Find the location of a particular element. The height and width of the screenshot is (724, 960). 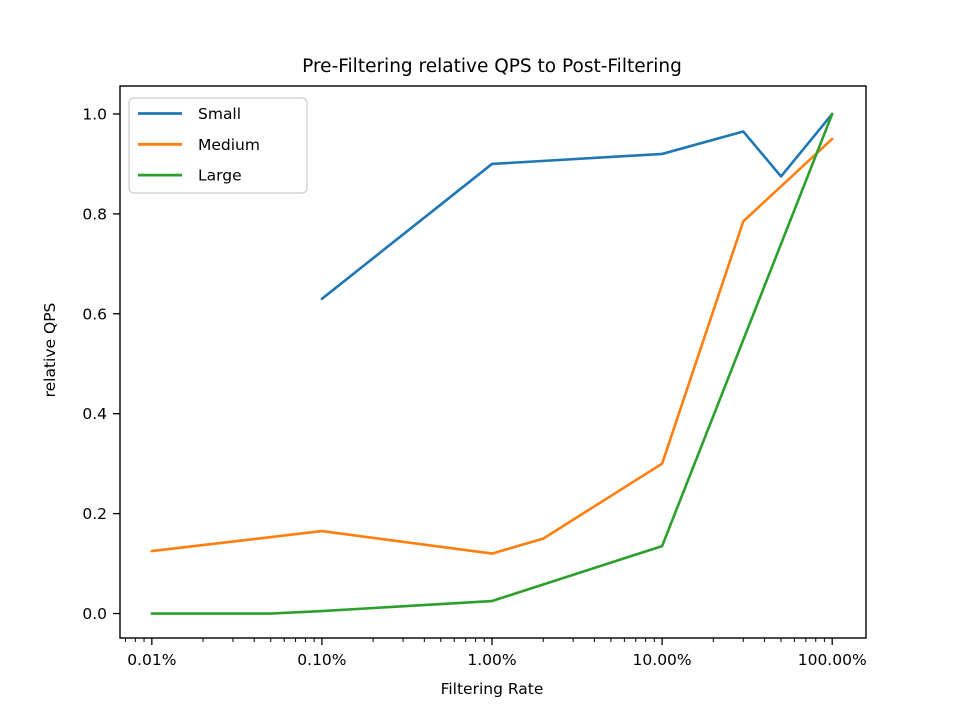

x-tick-label: 0.10% is located at coordinates (321, 660).